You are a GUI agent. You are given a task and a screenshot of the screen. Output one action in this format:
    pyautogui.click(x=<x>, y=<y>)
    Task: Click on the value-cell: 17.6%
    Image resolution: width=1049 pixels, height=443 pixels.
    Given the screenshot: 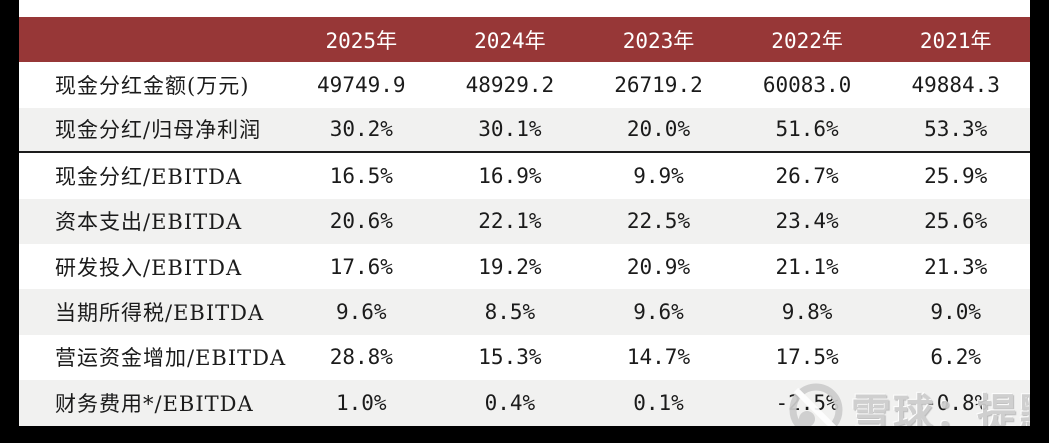 What is the action you would take?
    pyautogui.click(x=361, y=266)
    